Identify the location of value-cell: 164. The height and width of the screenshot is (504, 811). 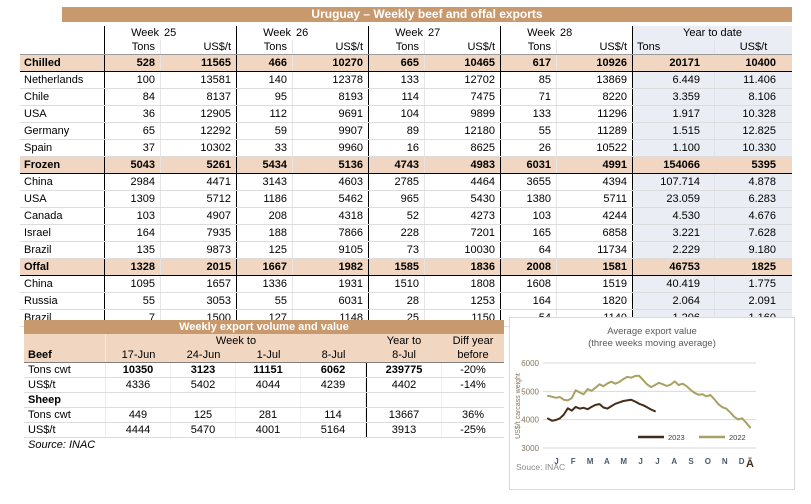
(529, 301).